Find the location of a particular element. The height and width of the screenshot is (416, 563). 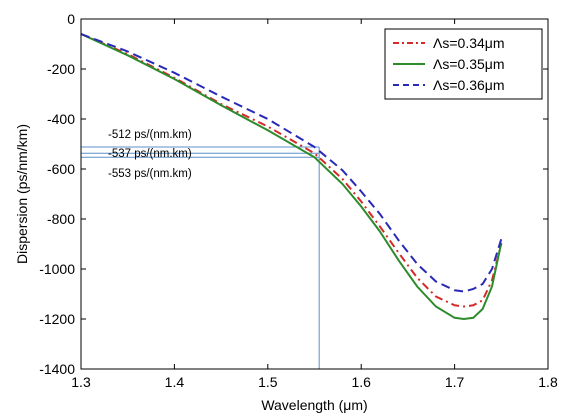

y-tick-label: -1200 is located at coordinates (57, 319).